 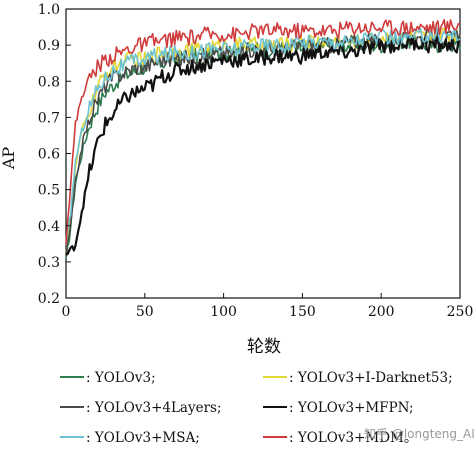 What do you see at coordinates (371, 378) in the screenshot?
I see `legend-entry: : YOLOv3+I-Darknet53;` at bounding box center [371, 378].